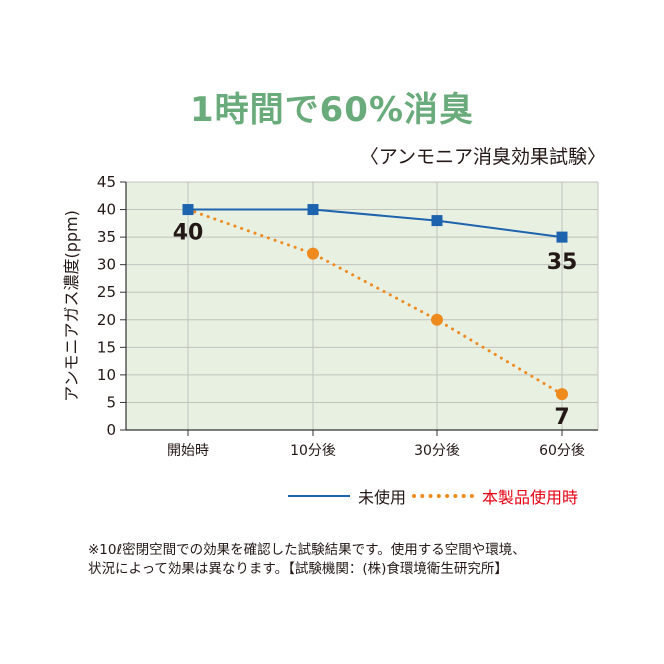 The height and width of the screenshot is (664, 664). What do you see at coordinates (106, 347) in the screenshot?
I see `y-tick-label: 15` at bounding box center [106, 347].